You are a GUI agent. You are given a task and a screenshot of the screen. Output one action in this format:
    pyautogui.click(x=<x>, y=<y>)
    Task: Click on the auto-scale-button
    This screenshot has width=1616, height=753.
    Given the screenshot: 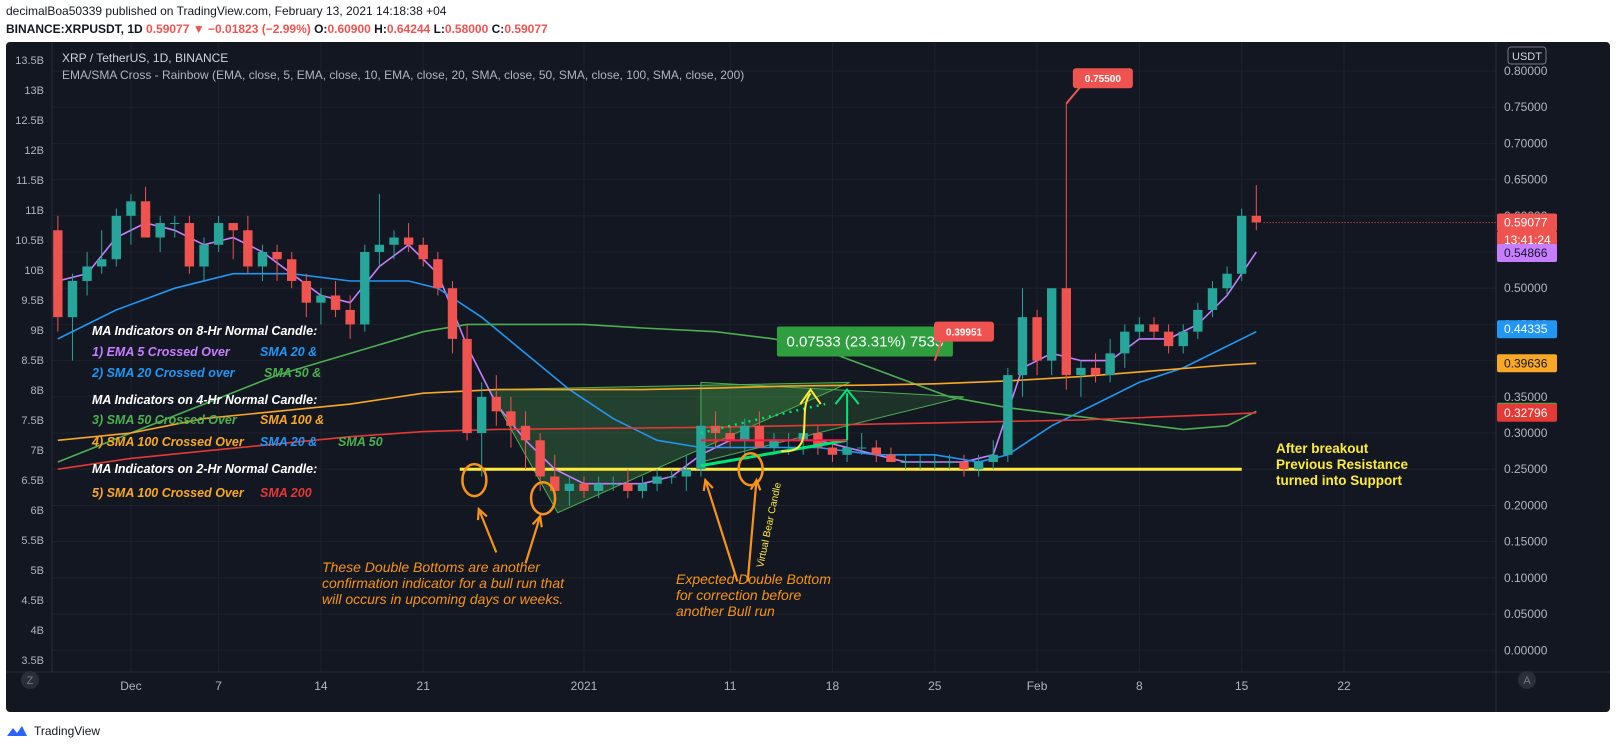 What is the action you would take?
    pyautogui.click(x=30, y=680)
    